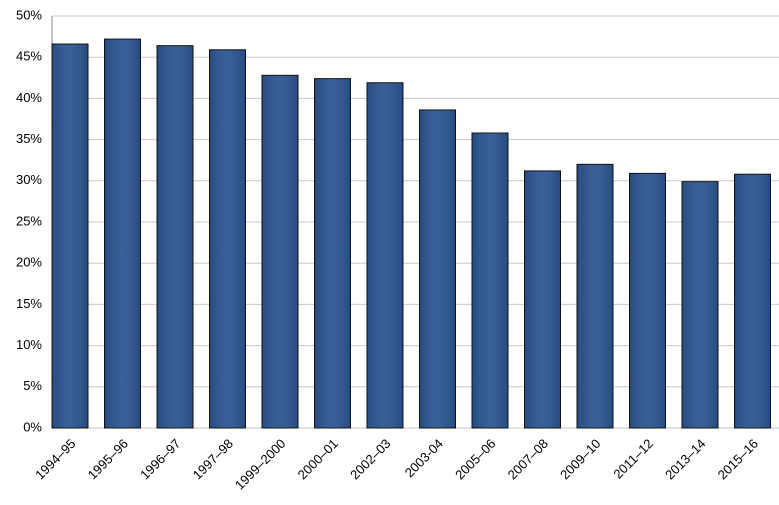  What do you see at coordinates (32, 426) in the screenshot?
I see `y-tick-label: 0%` at bounding box center [32, 426].